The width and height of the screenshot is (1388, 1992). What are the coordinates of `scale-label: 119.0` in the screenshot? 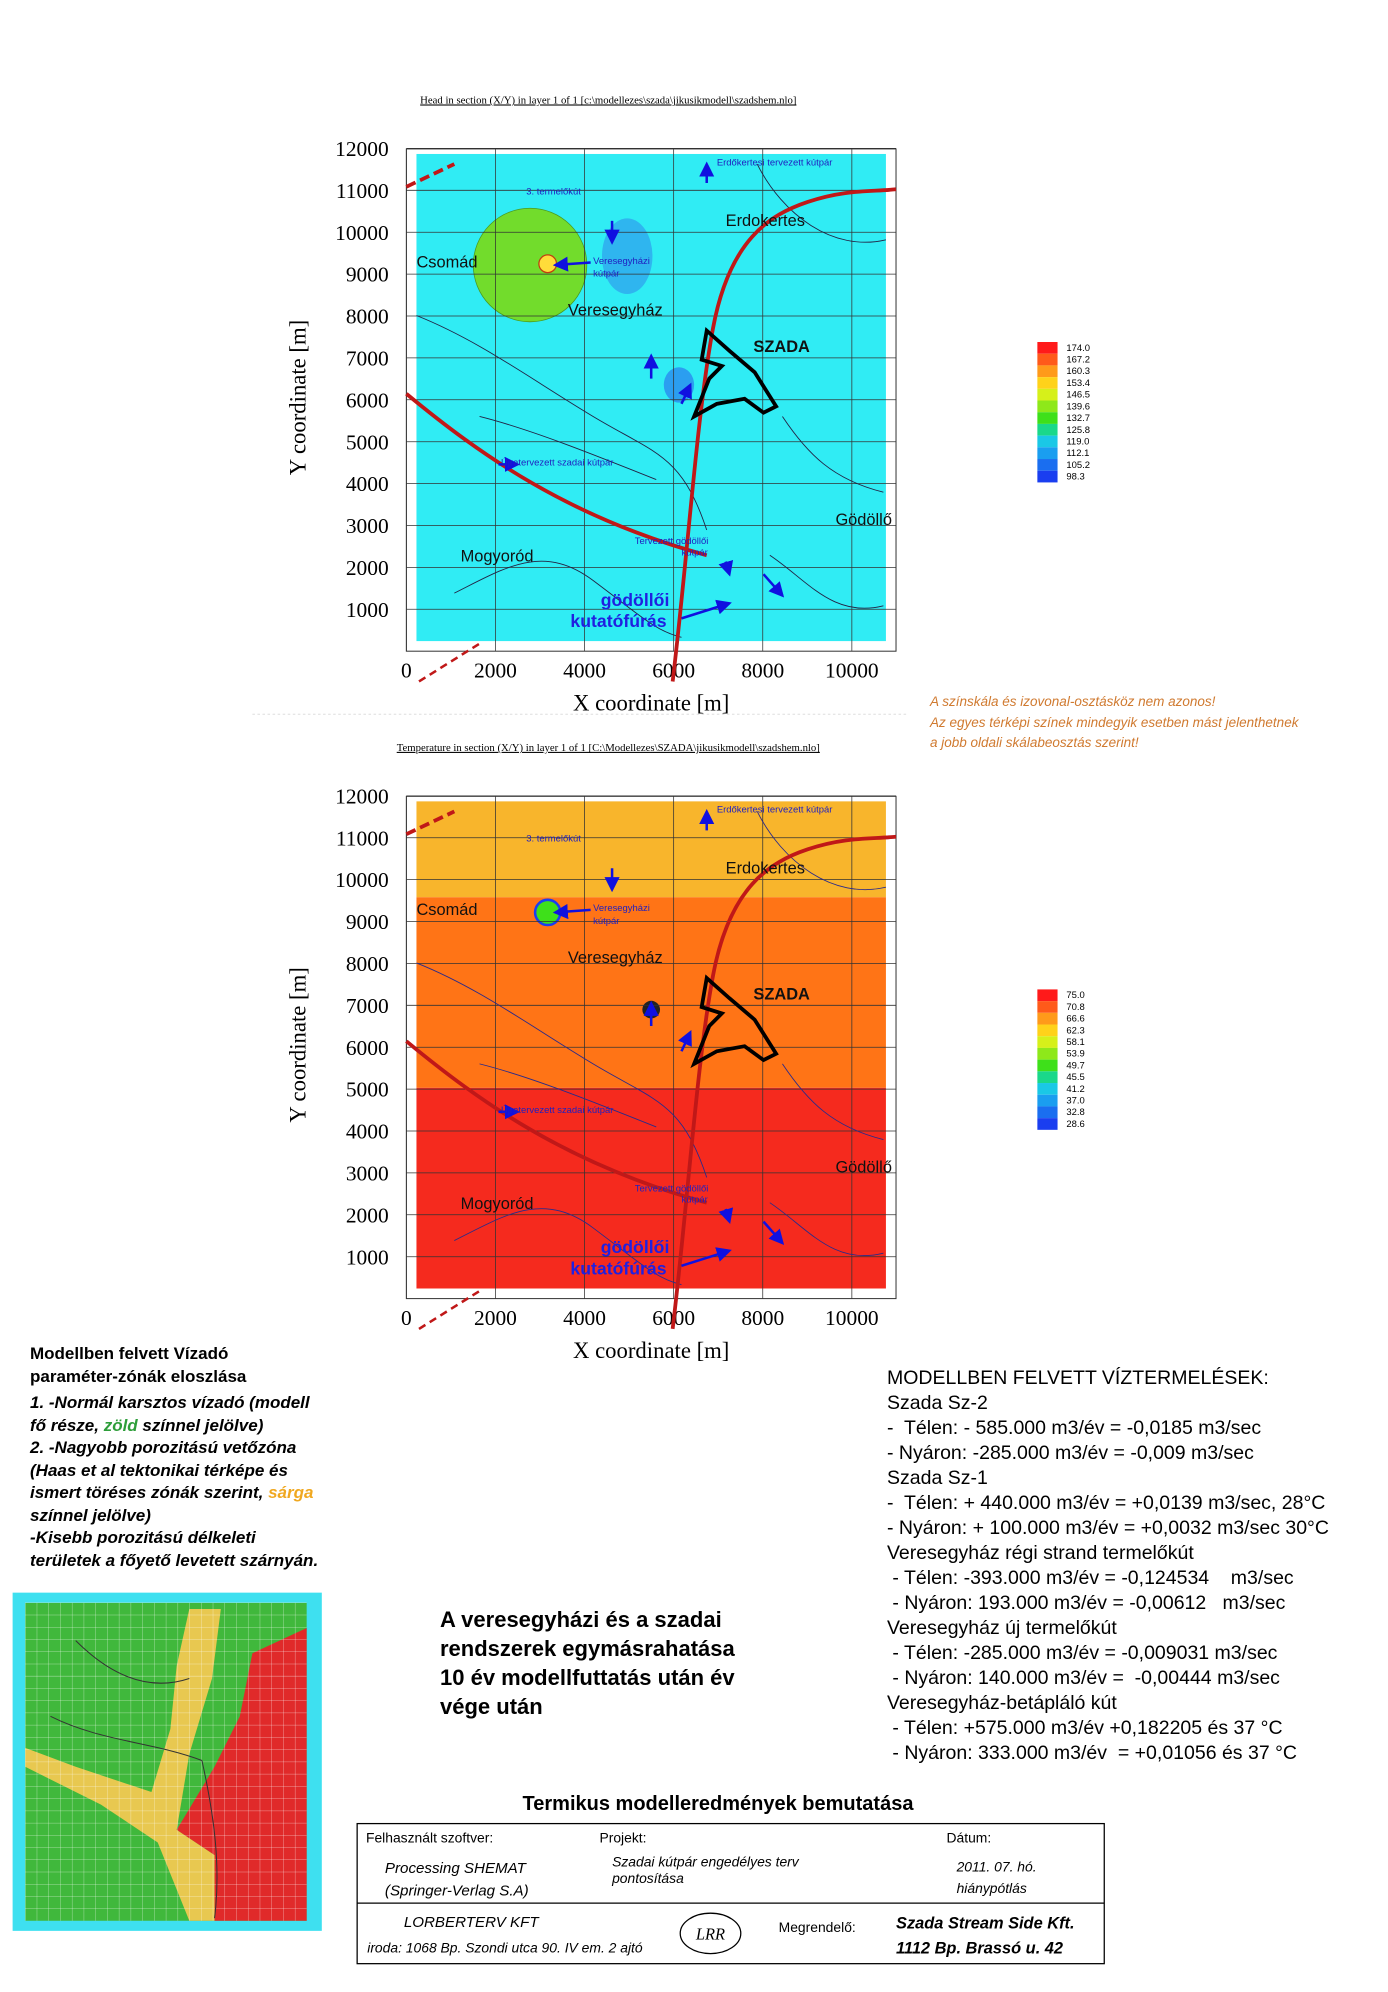 It's located at (1077, 441).